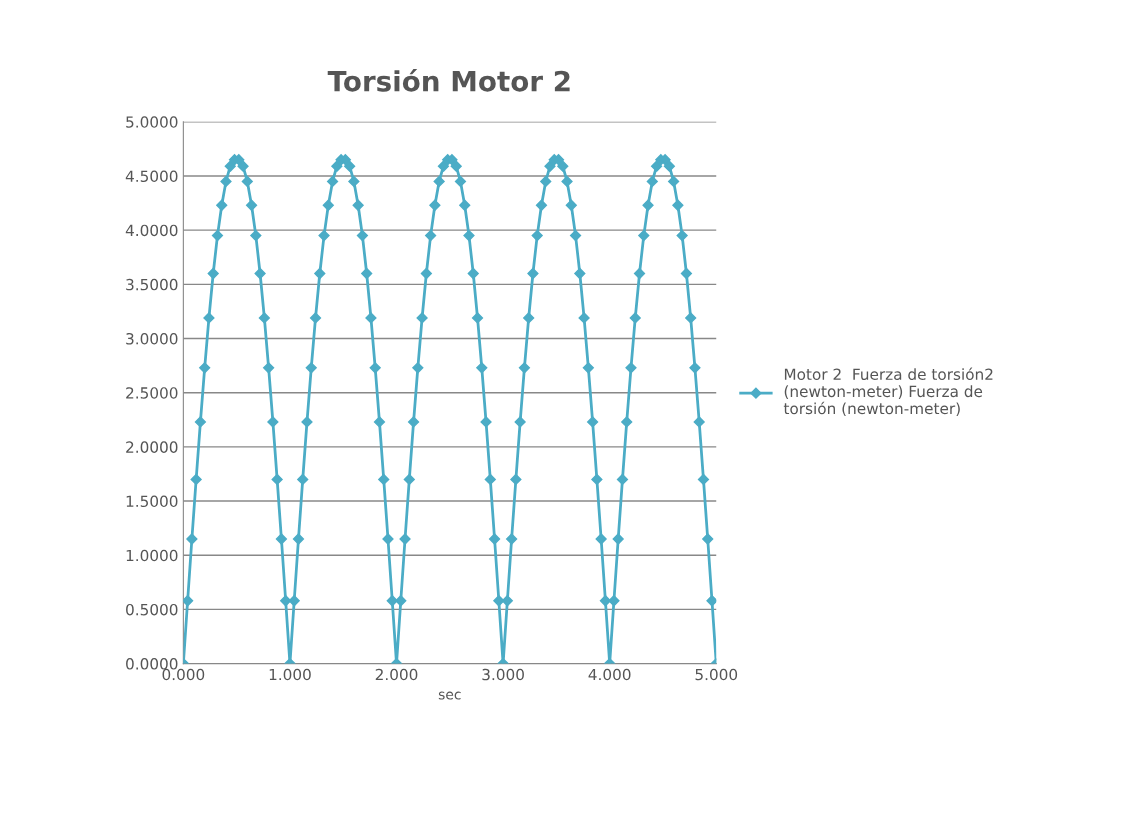  I want to click on x-tick-label: 1.000, so click(290, 674).